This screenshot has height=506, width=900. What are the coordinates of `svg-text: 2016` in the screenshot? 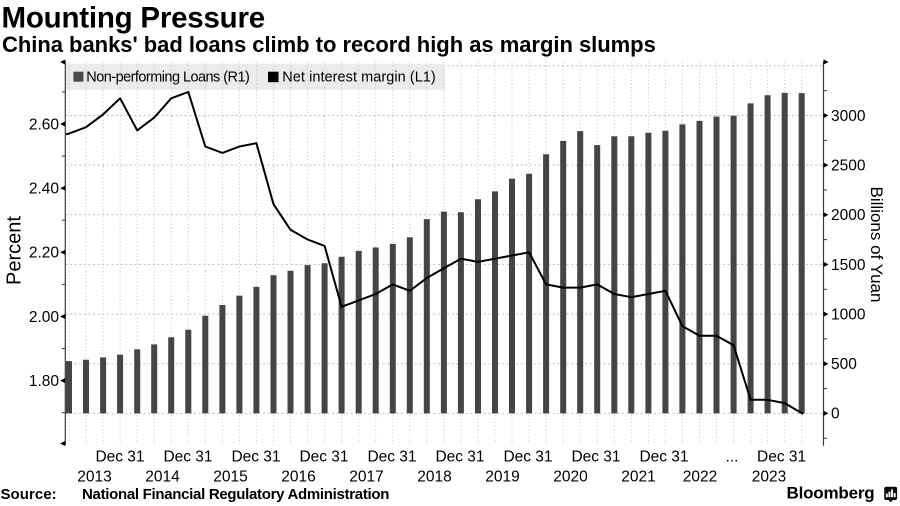 It's located at (298, 477).